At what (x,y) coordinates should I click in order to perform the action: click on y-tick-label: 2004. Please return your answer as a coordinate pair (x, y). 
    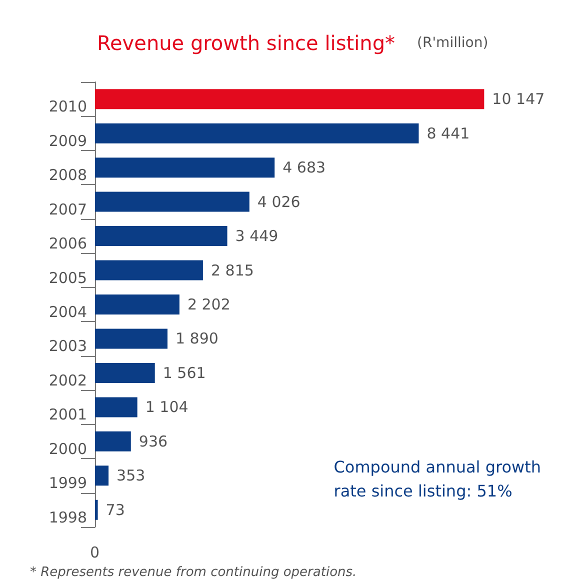
    Looking at the image, I should click on (67, 312).